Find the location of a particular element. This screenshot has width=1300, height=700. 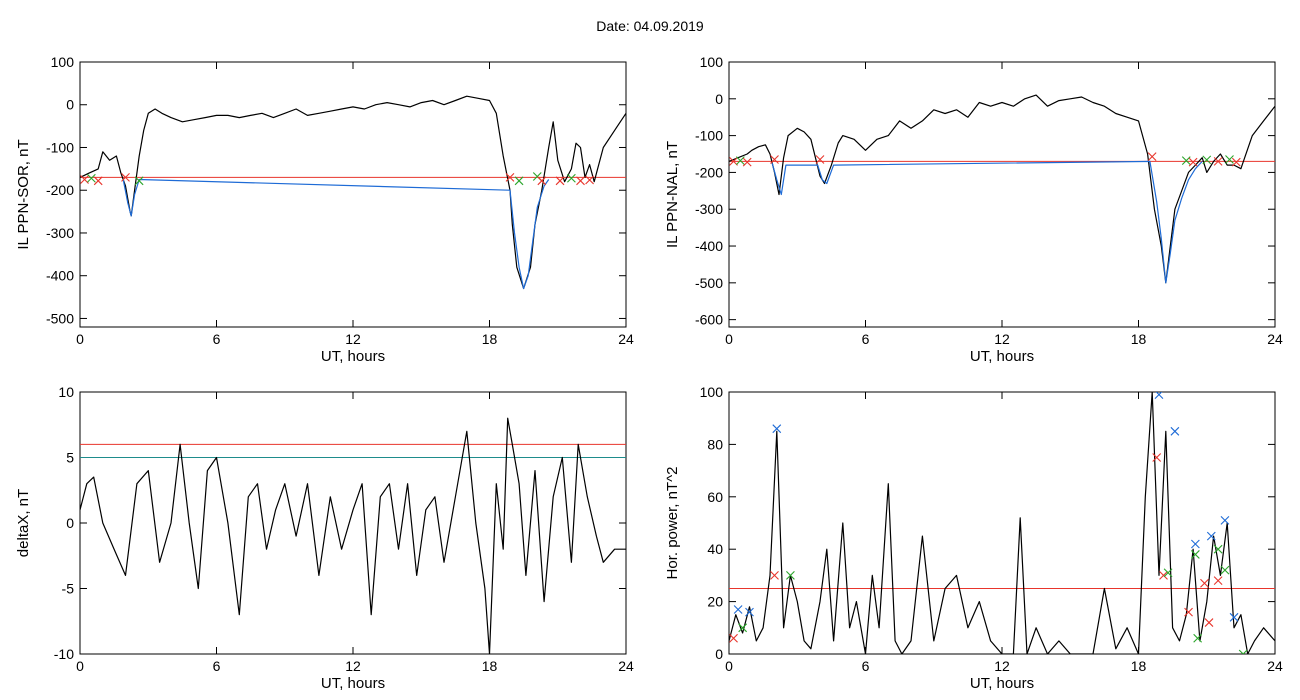

chart-3-ytick-label: 60 is located at coordinates (715, 497).